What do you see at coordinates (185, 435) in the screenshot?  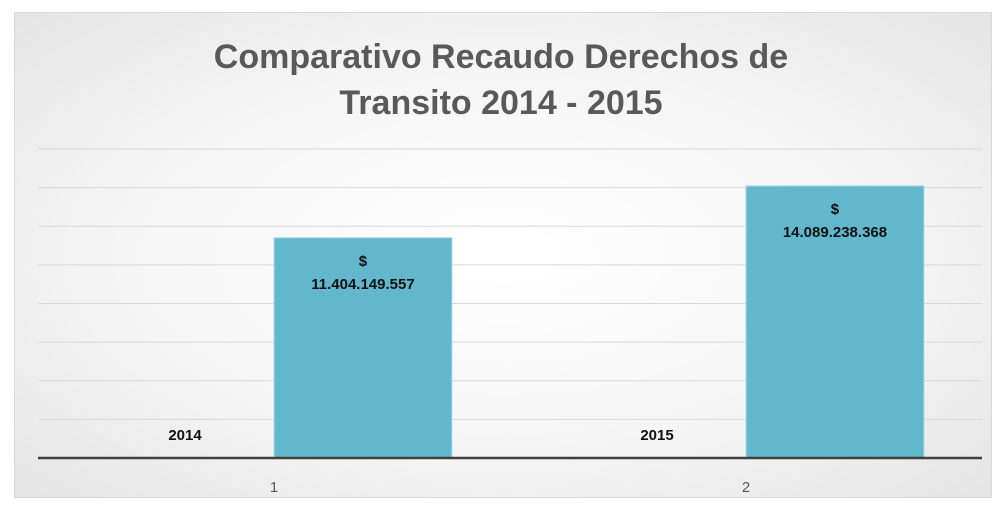 I see `data-label: 2014` at bounding box center [185, 435].